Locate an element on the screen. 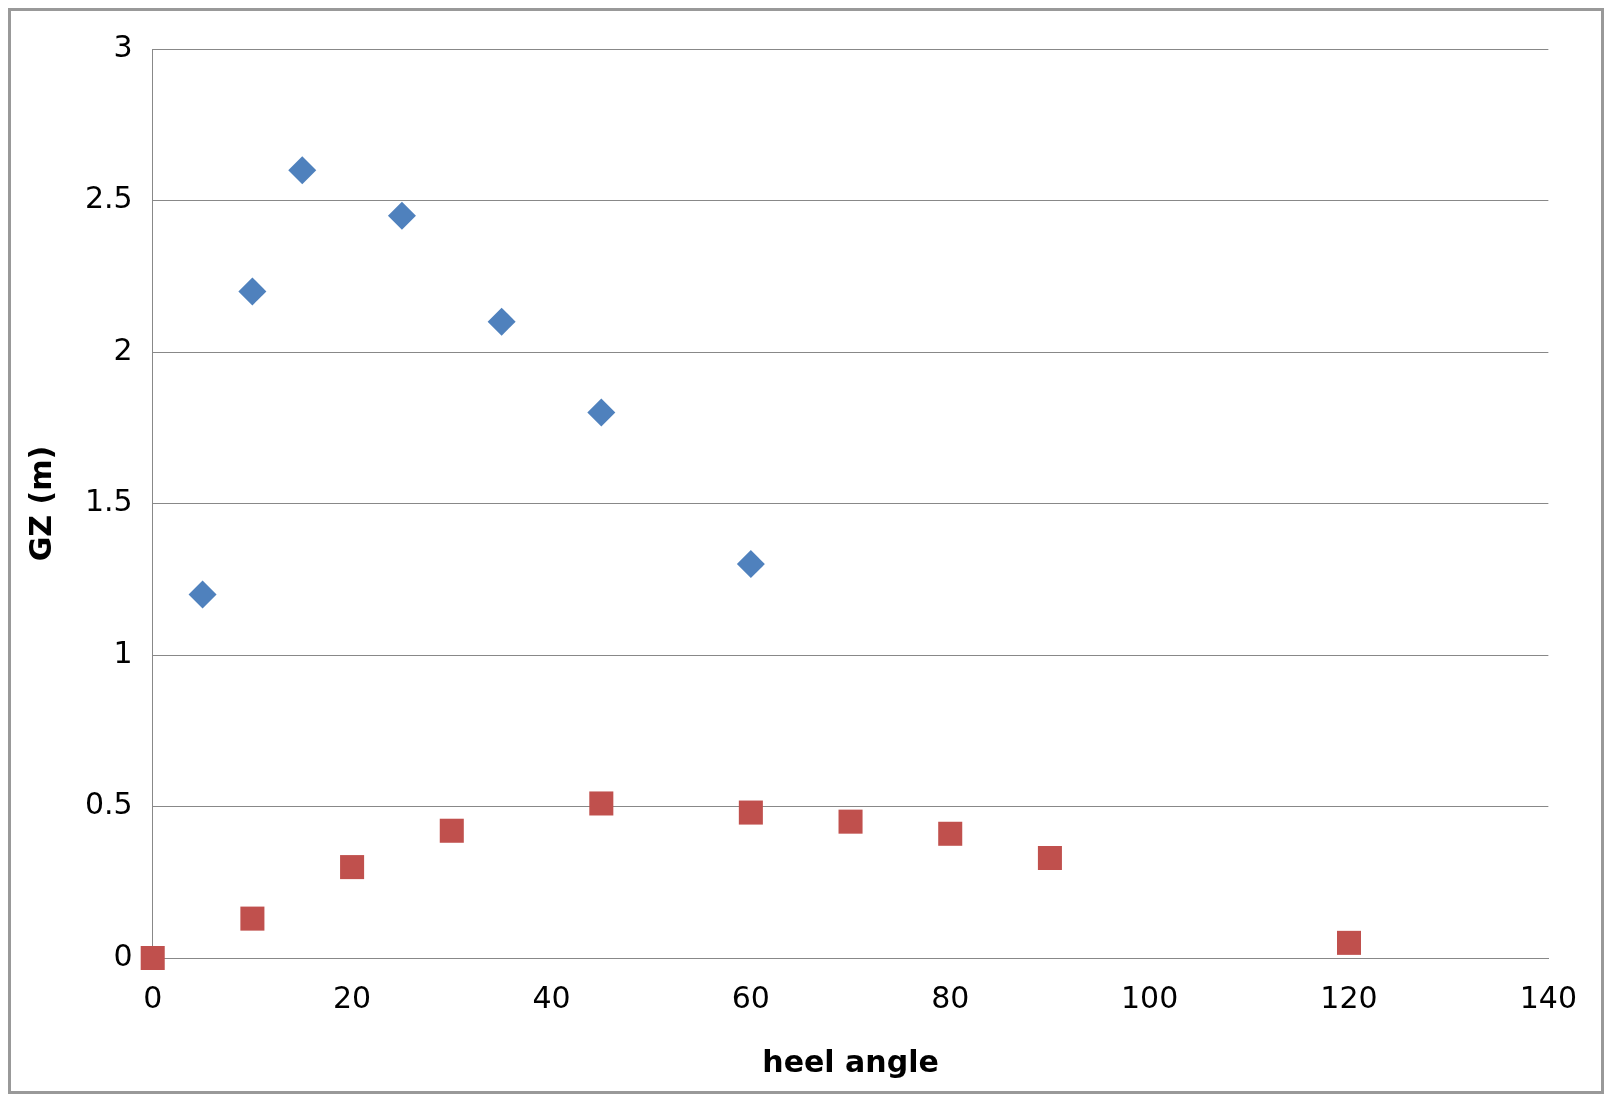 The height and width of the screenshot is (1105, 1618). x-axis-title: heel angle is located at coordinates (850, 1061).